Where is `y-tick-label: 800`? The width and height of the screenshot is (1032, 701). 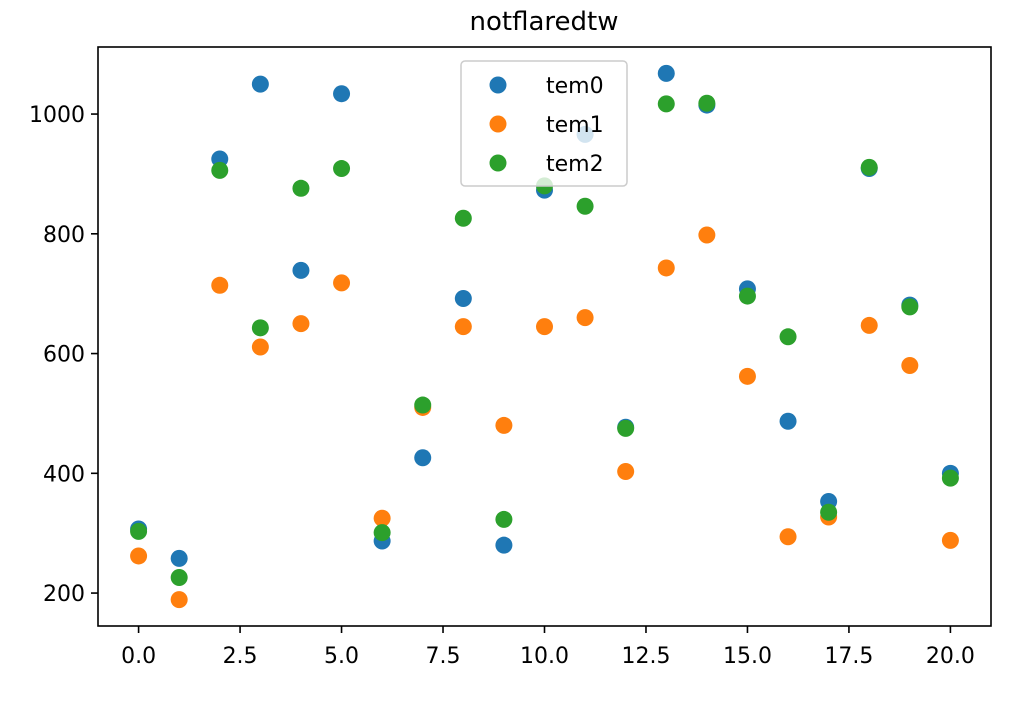 y-tick-label: 800 is located at coordinates (64, 235).